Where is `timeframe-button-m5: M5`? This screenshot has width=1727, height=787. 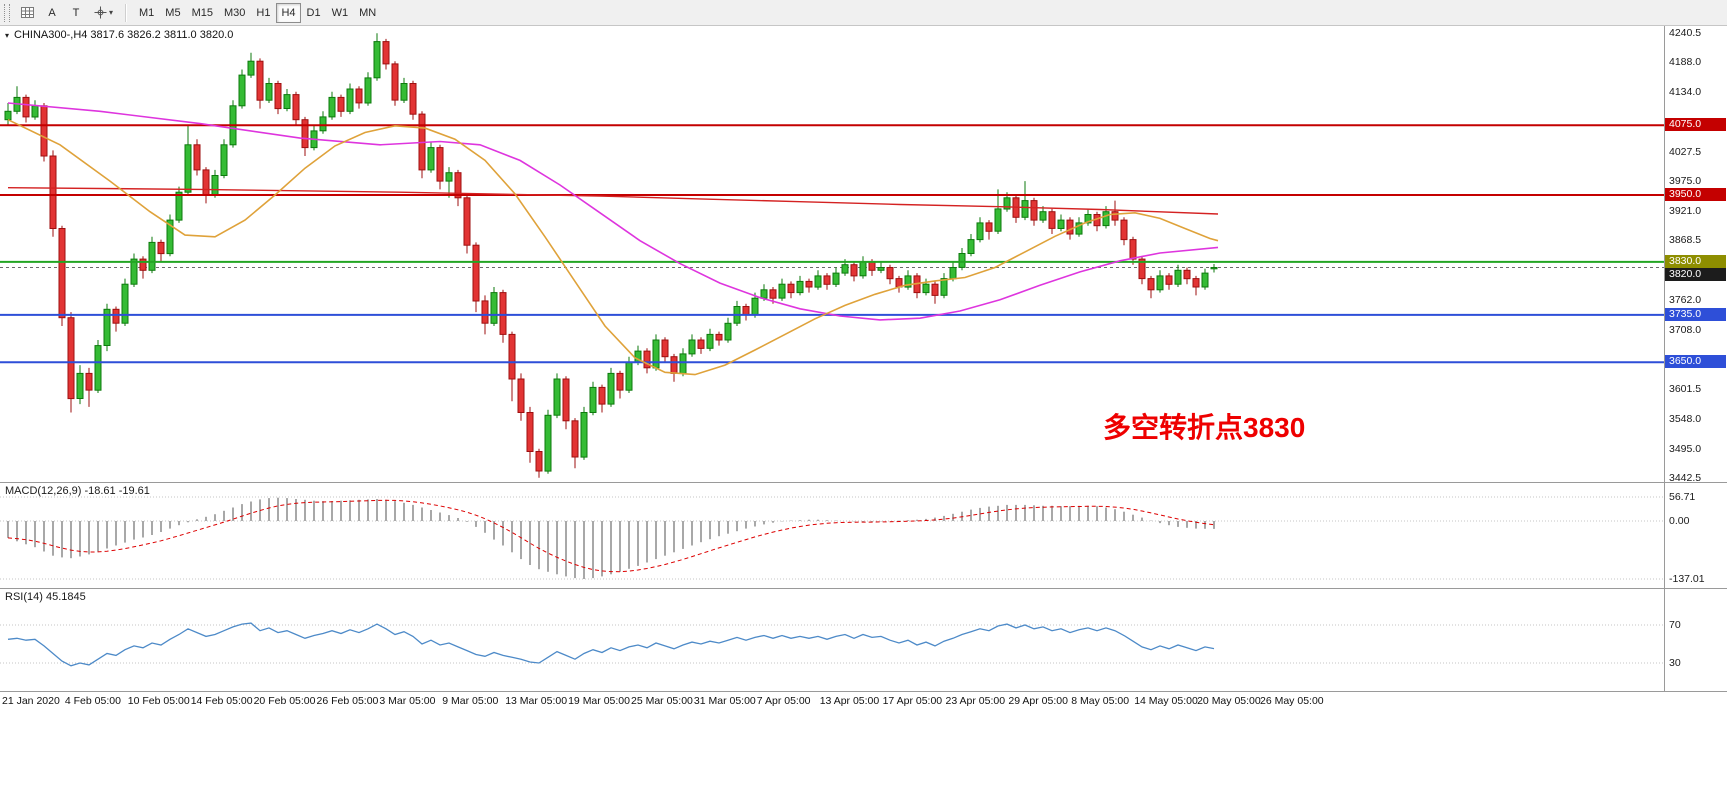
timeframe-button-m5: M5 is located at coordinates (172, 13).